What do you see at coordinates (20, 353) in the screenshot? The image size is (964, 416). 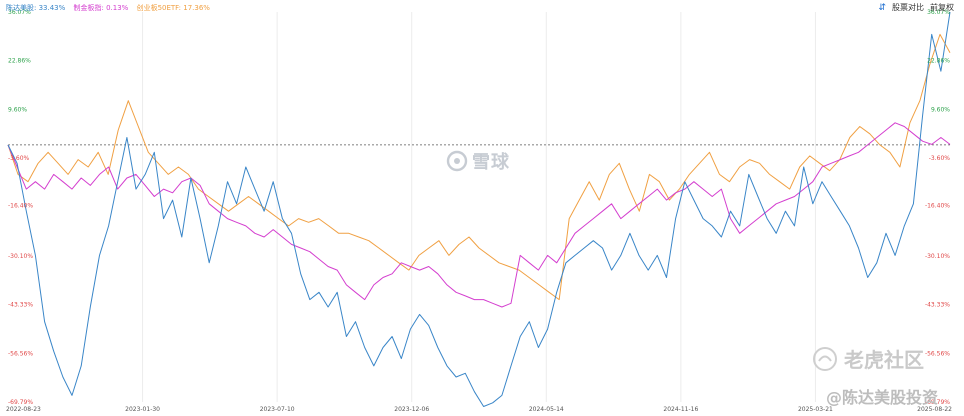 I see `y-tick-label: -56.56%` at bounding box center [20, 353].